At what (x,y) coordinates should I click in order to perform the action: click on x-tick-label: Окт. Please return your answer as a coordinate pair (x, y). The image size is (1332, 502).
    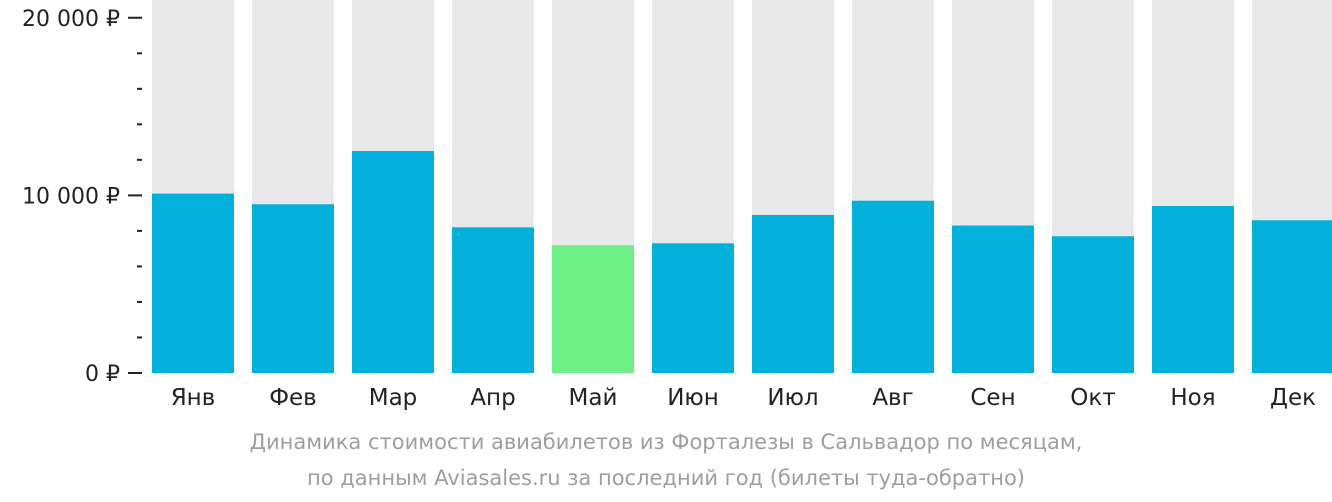
    Looking at the image, I should click on (1092, 398).